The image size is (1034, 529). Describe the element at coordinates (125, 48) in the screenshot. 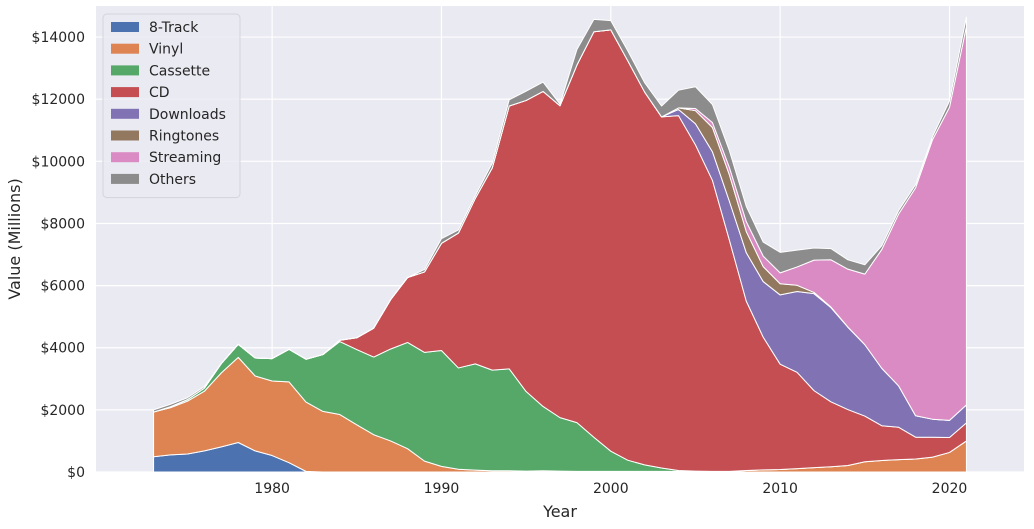

I see `legend-swatch-vinyl` at that location.